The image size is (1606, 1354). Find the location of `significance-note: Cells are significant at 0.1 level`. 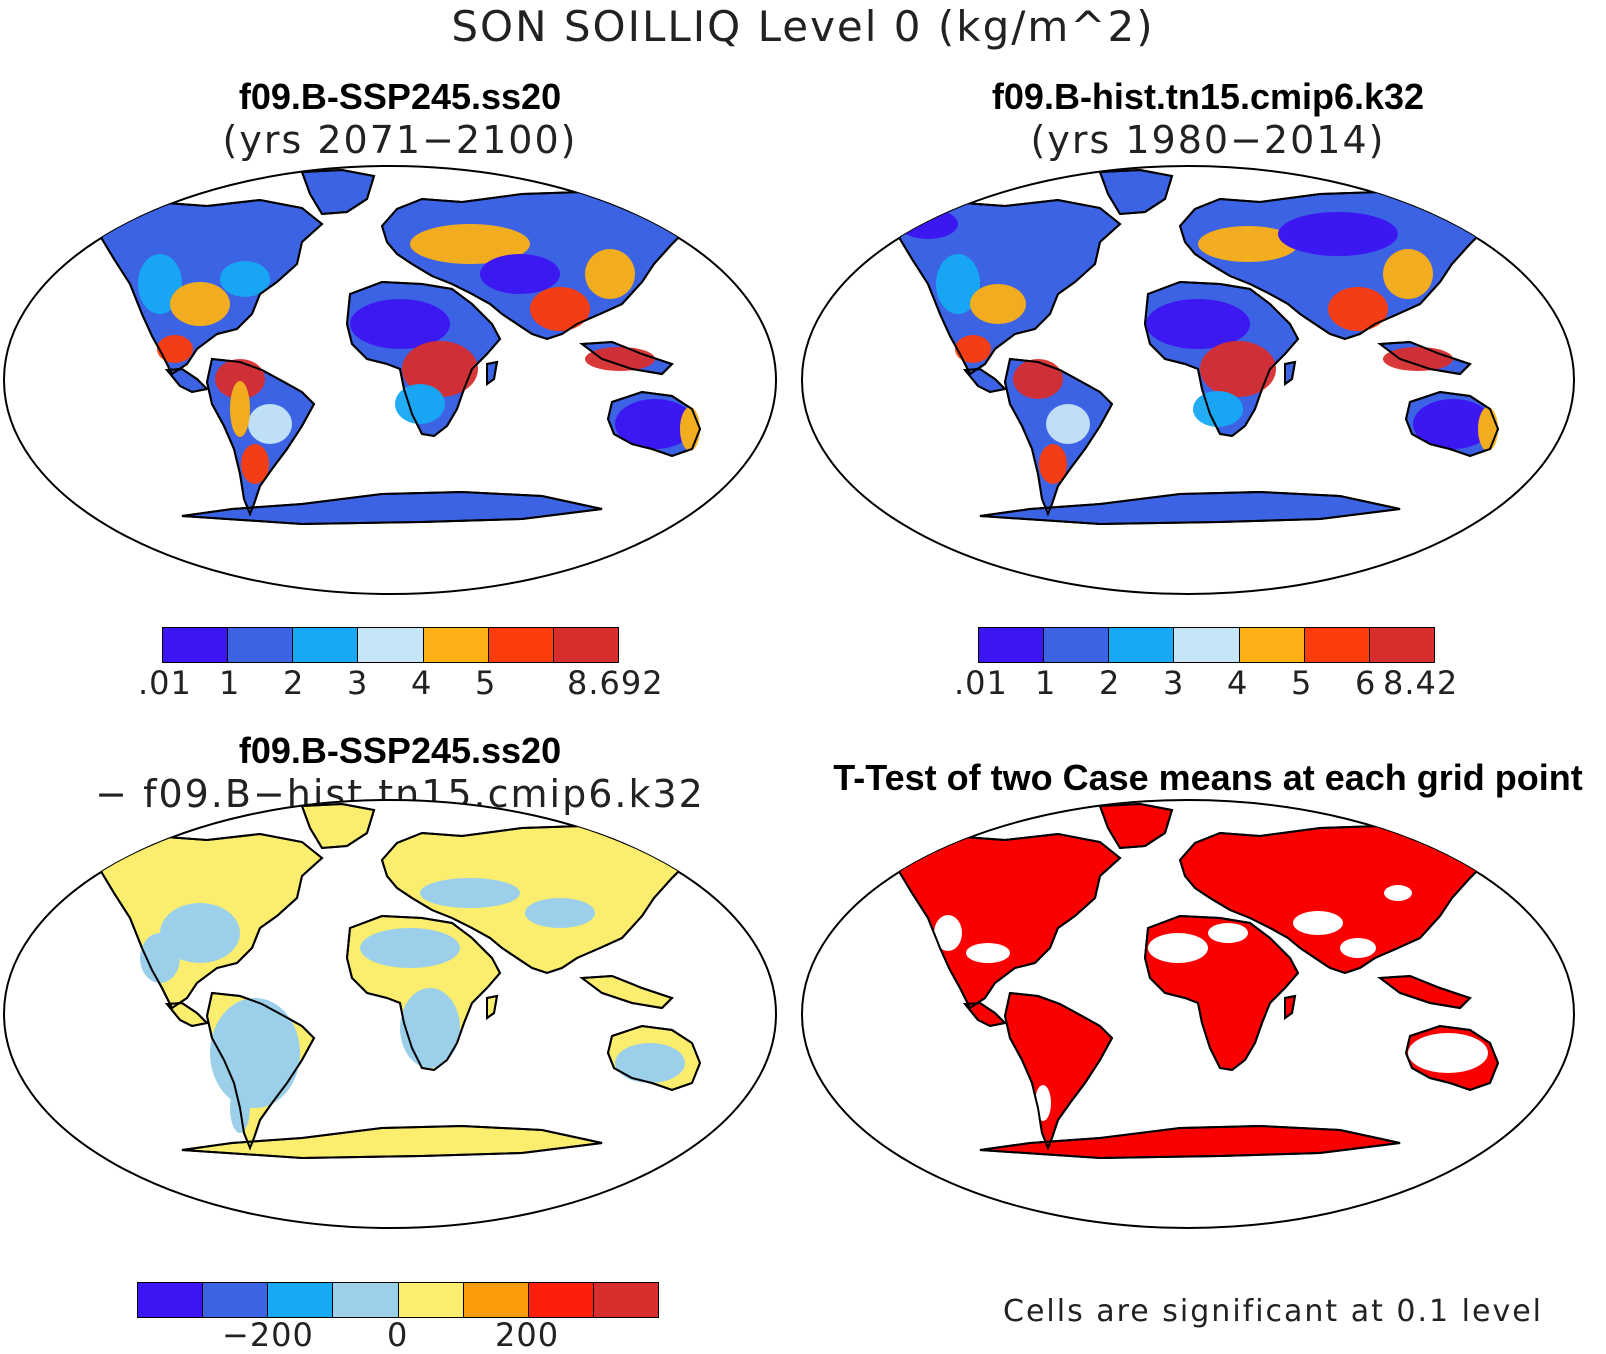

significance-note: Cells are significant at 0.1 level is located at coordinates (1273, 1311).